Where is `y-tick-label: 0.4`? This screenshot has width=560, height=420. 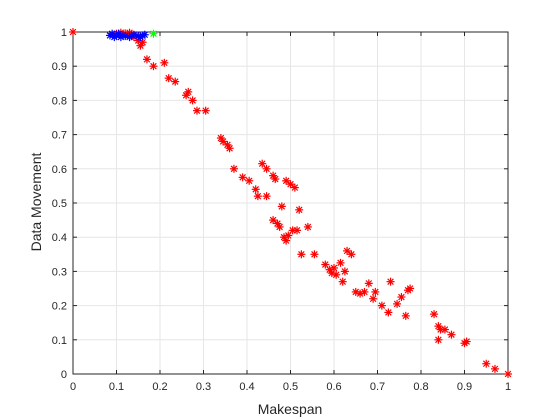
y-tick-label: 0.4 is located at coordinates (59, 238).